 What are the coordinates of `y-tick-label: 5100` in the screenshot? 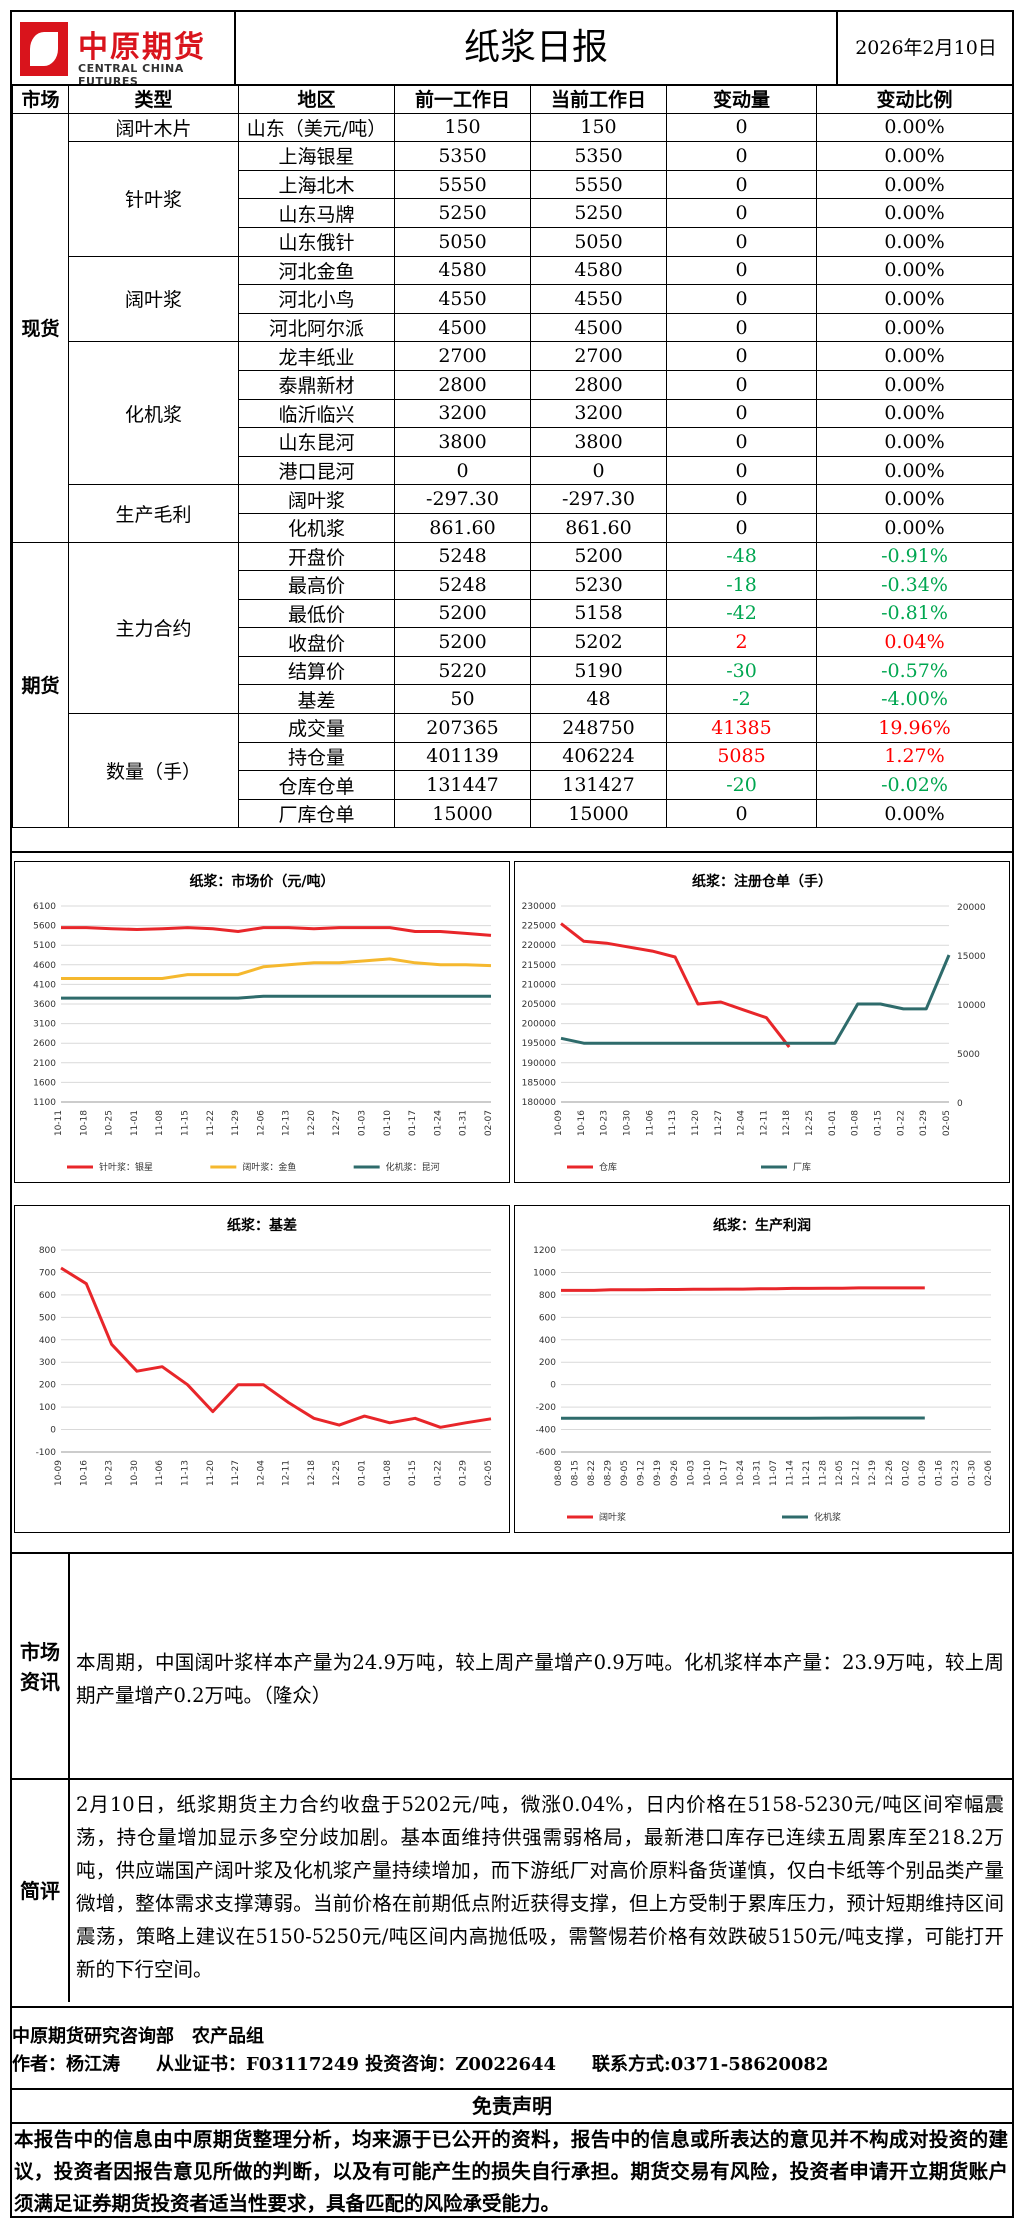 It's located at (44, 946).